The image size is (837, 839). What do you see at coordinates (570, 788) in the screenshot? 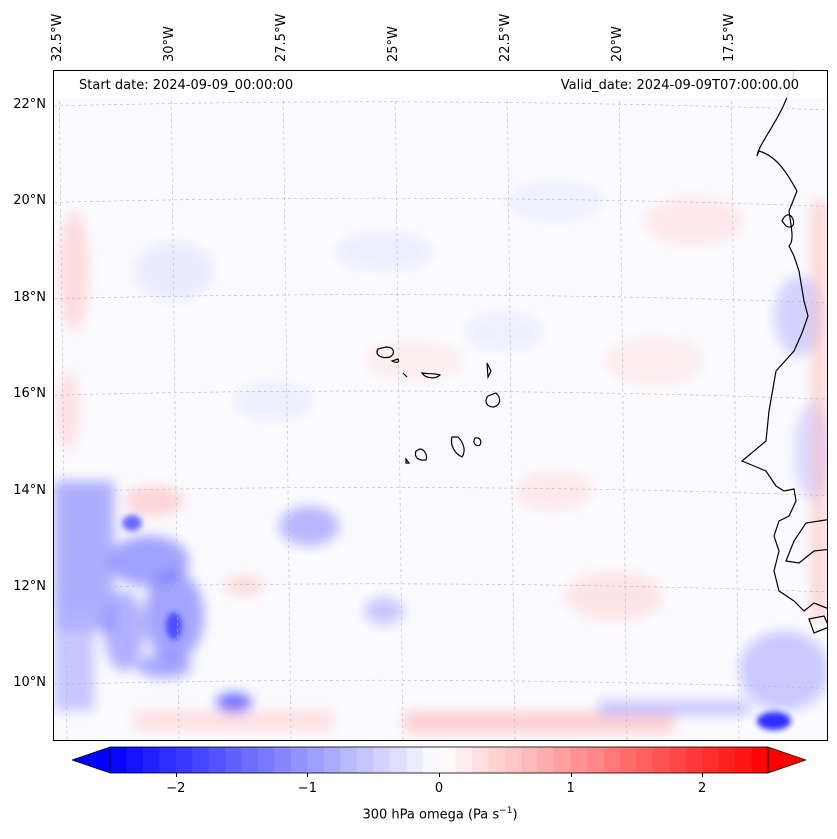
I see `colorbar-tick-label: 1` at bounding box center [570, 788].